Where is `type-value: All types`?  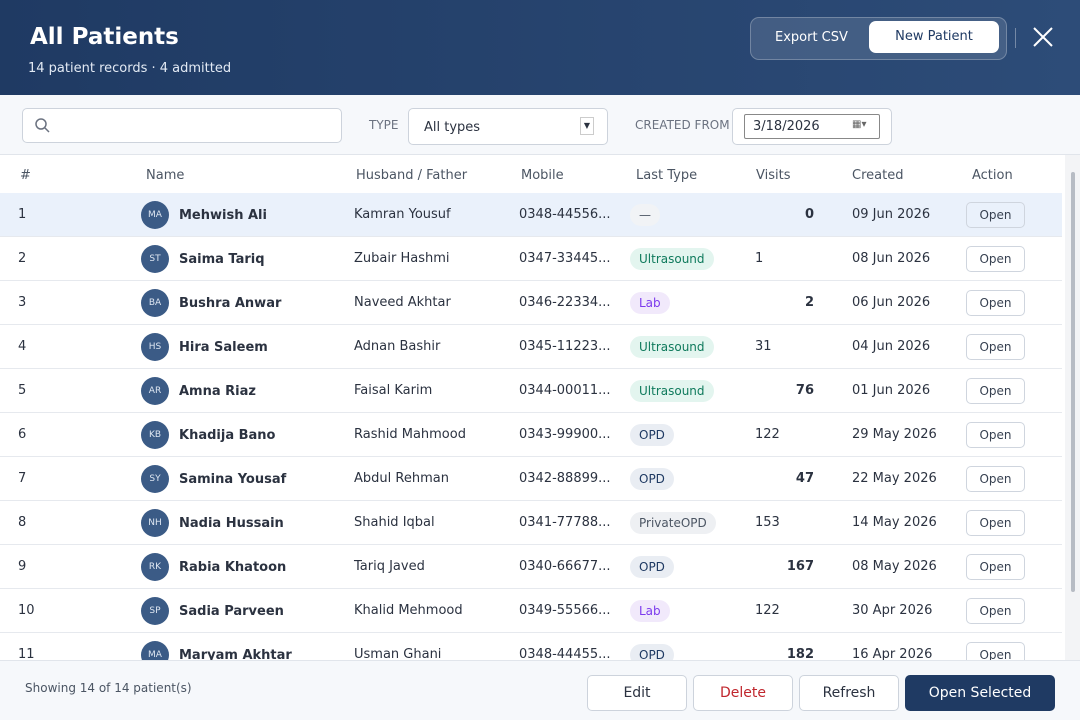
type-value: All types is located at coordinates (452, 127).